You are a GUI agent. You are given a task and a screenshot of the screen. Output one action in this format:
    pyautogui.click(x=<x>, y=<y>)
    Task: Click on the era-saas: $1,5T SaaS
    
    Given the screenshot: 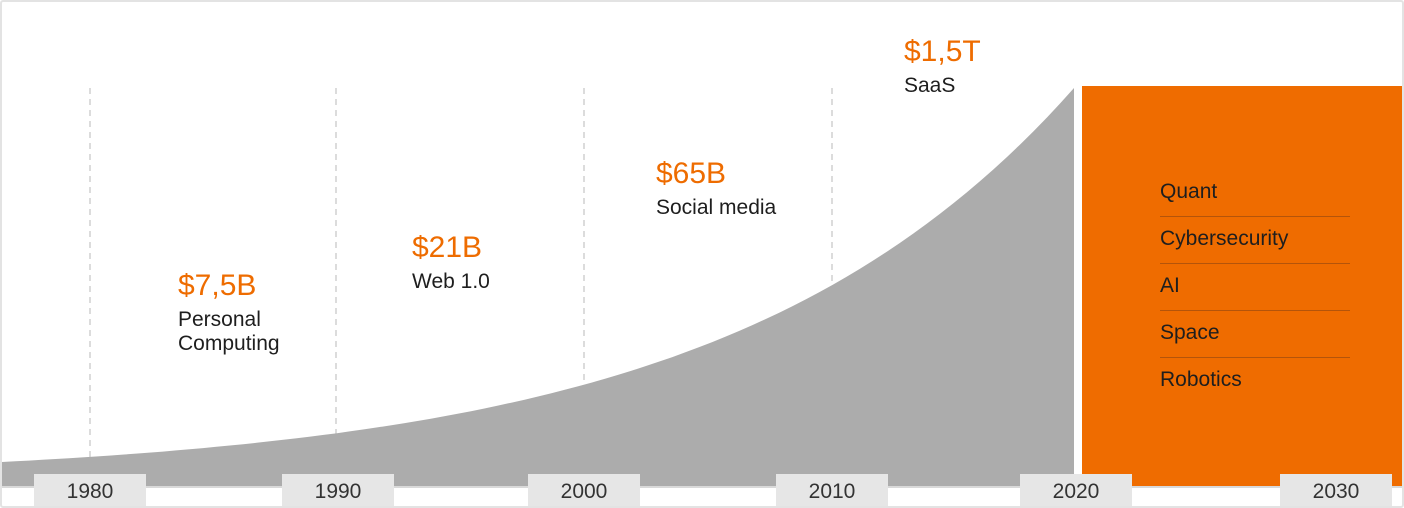 What is the action you would take?
    pyautogui.click(x=942, y=66)
    